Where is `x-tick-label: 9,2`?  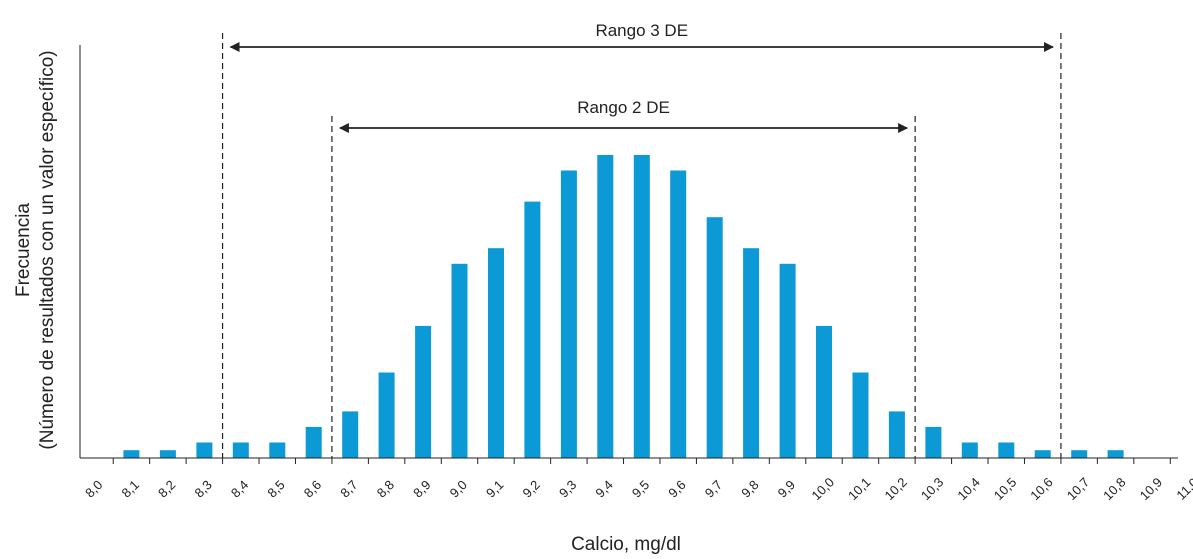 x-tick-label: 9,2 is located at coordinates (531, 488).